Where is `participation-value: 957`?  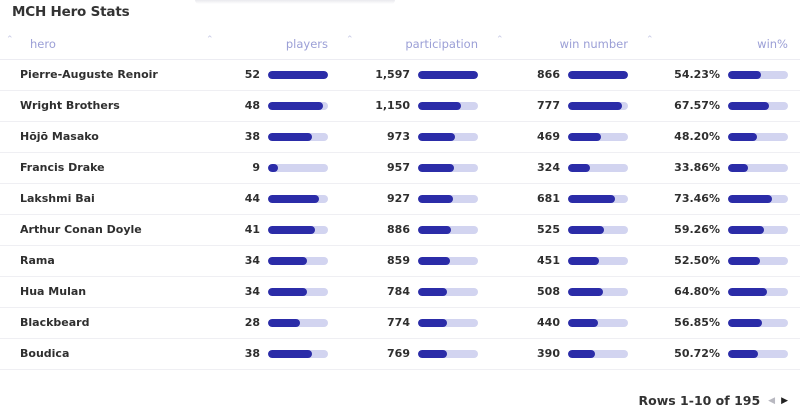
participation-value: 957 is located at coordinates (398, 167).